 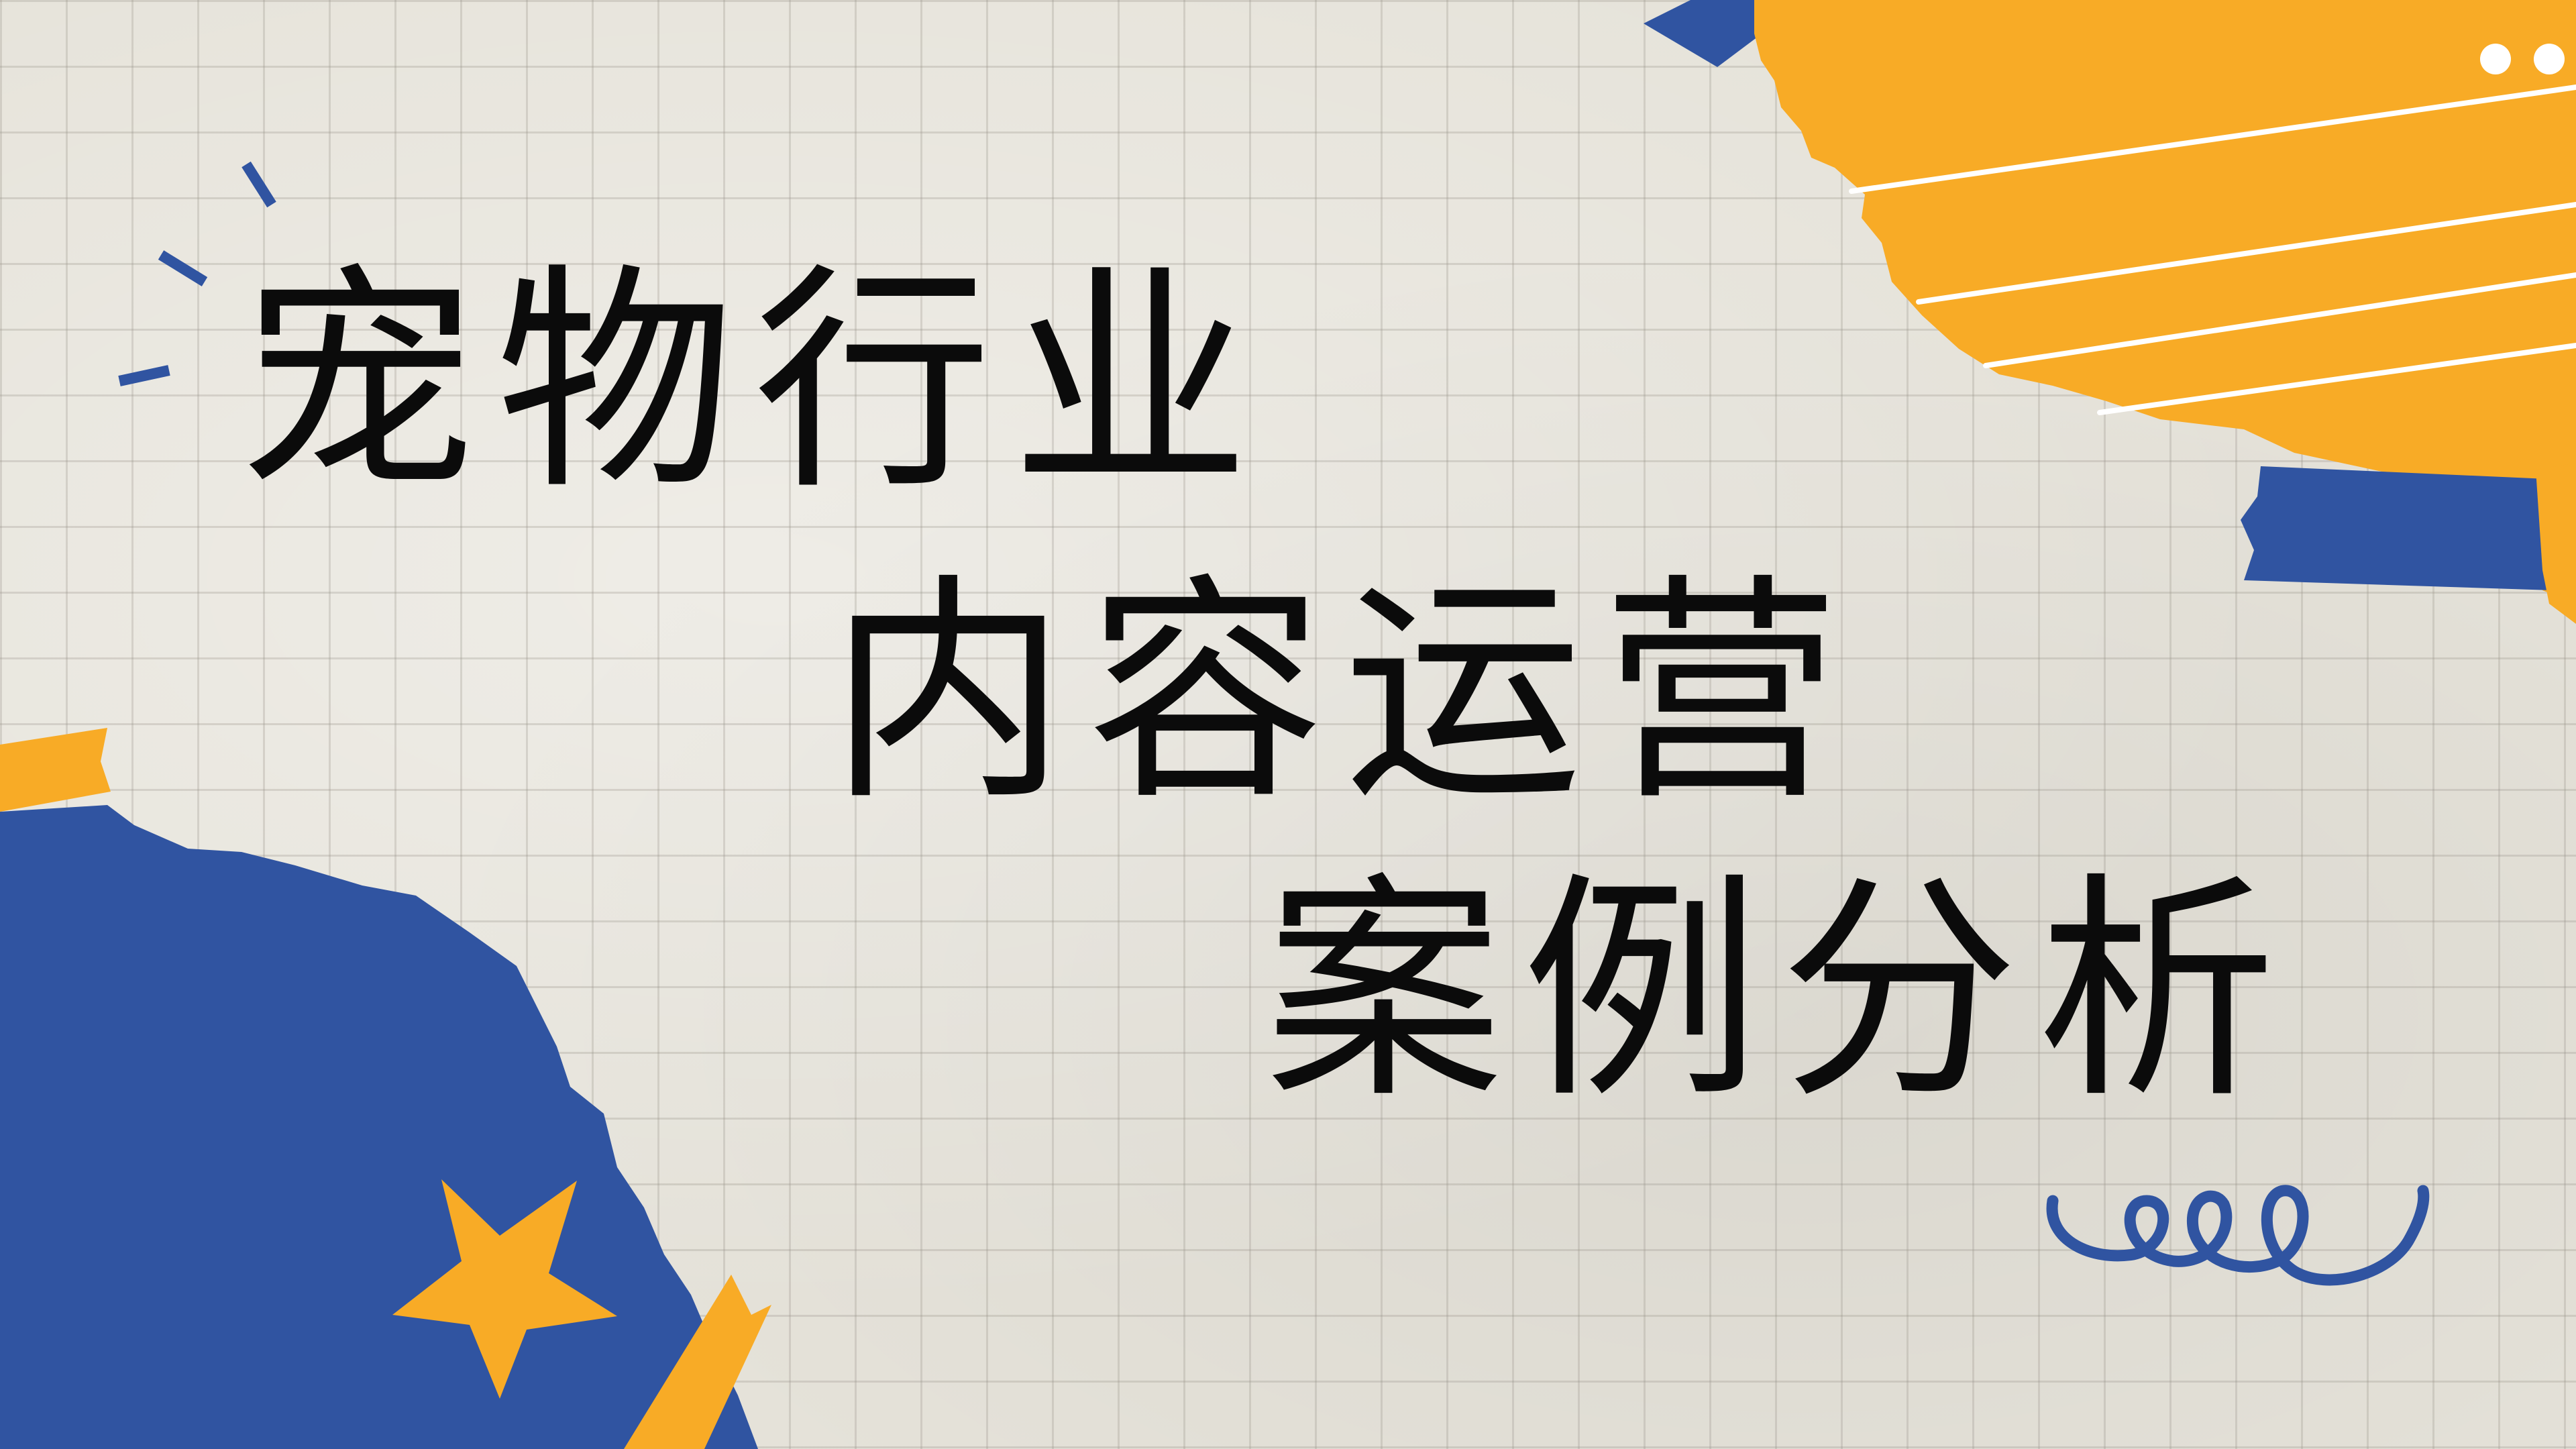 What do you see at coordinates (2402, 528) in the screenshot?
I see `right-blue-tape` at bounding box center [2402, 528].